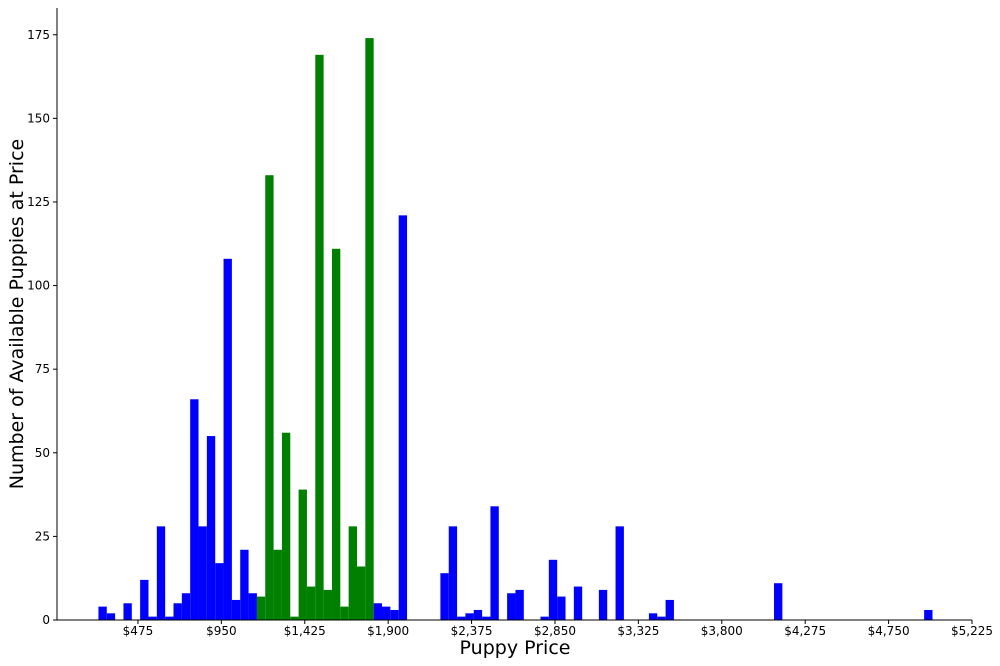 This screenshot has height=666, width=1000. Describe the element at coordinates (42, 369) in the screenshot. I see `y-tick-label: 75` at that location.